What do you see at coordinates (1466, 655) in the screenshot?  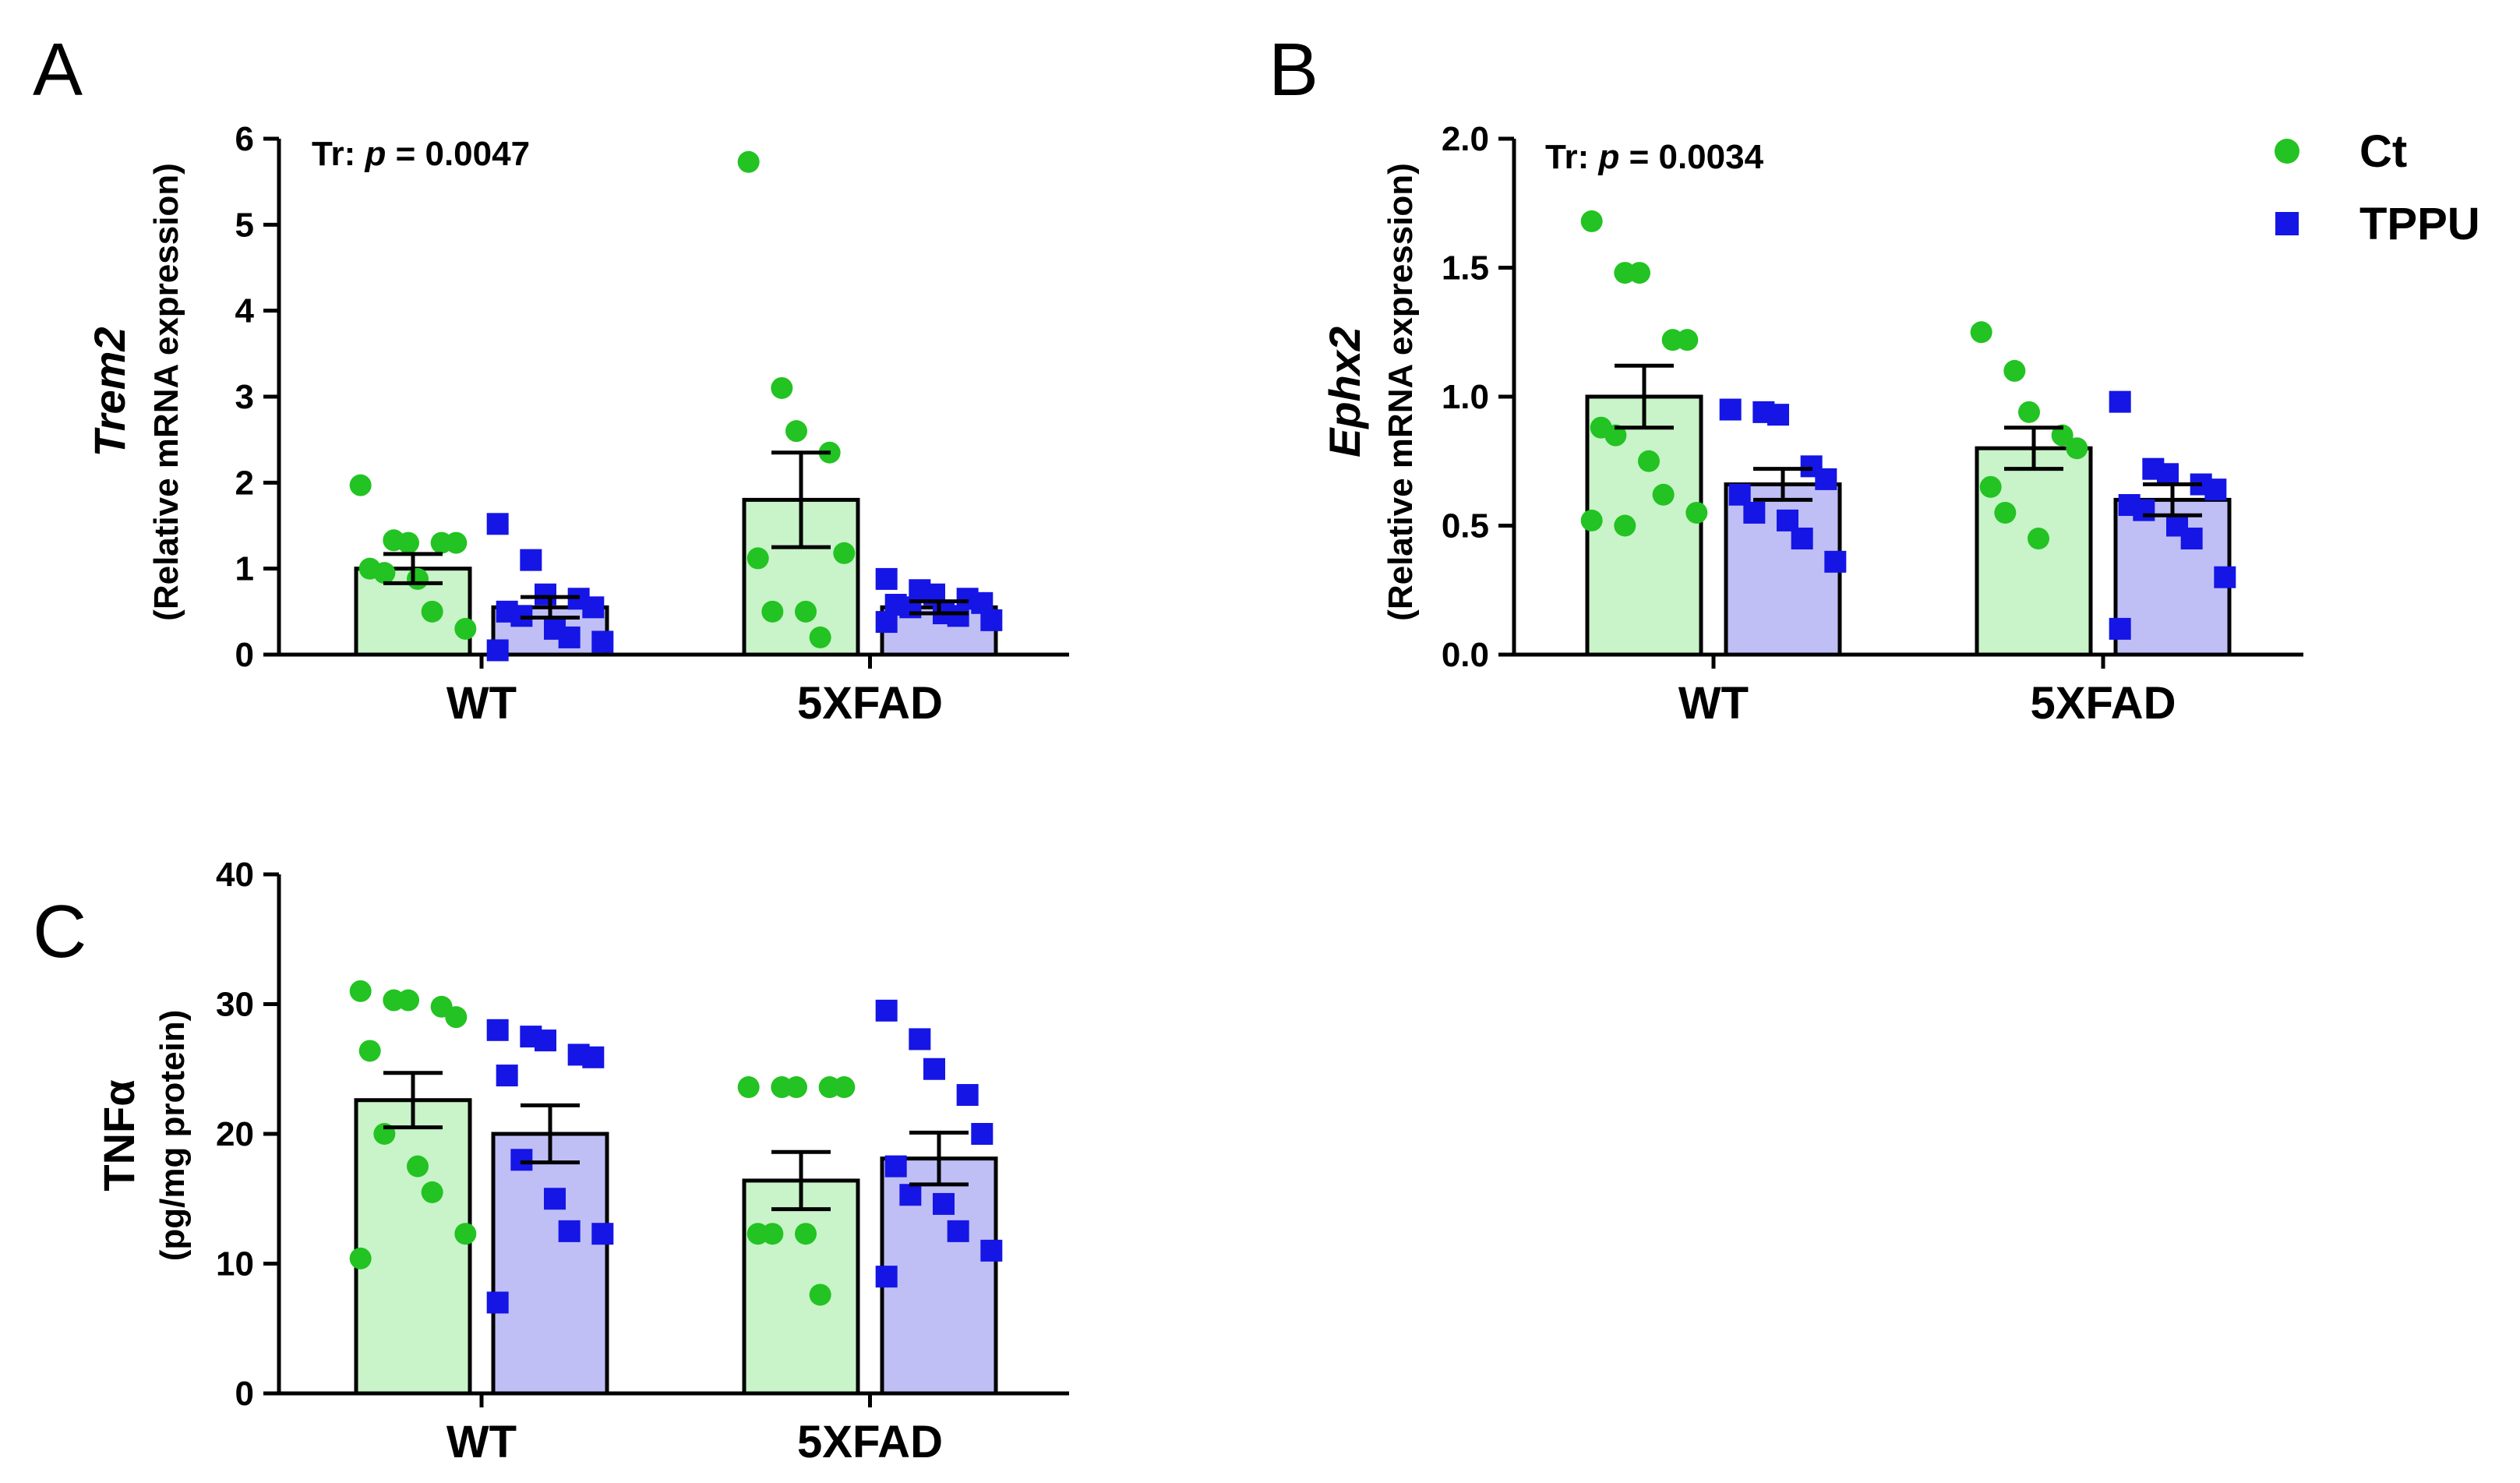 I see `panel-b-y-tick-label: 0.0` at bounding box center [1466, 655].